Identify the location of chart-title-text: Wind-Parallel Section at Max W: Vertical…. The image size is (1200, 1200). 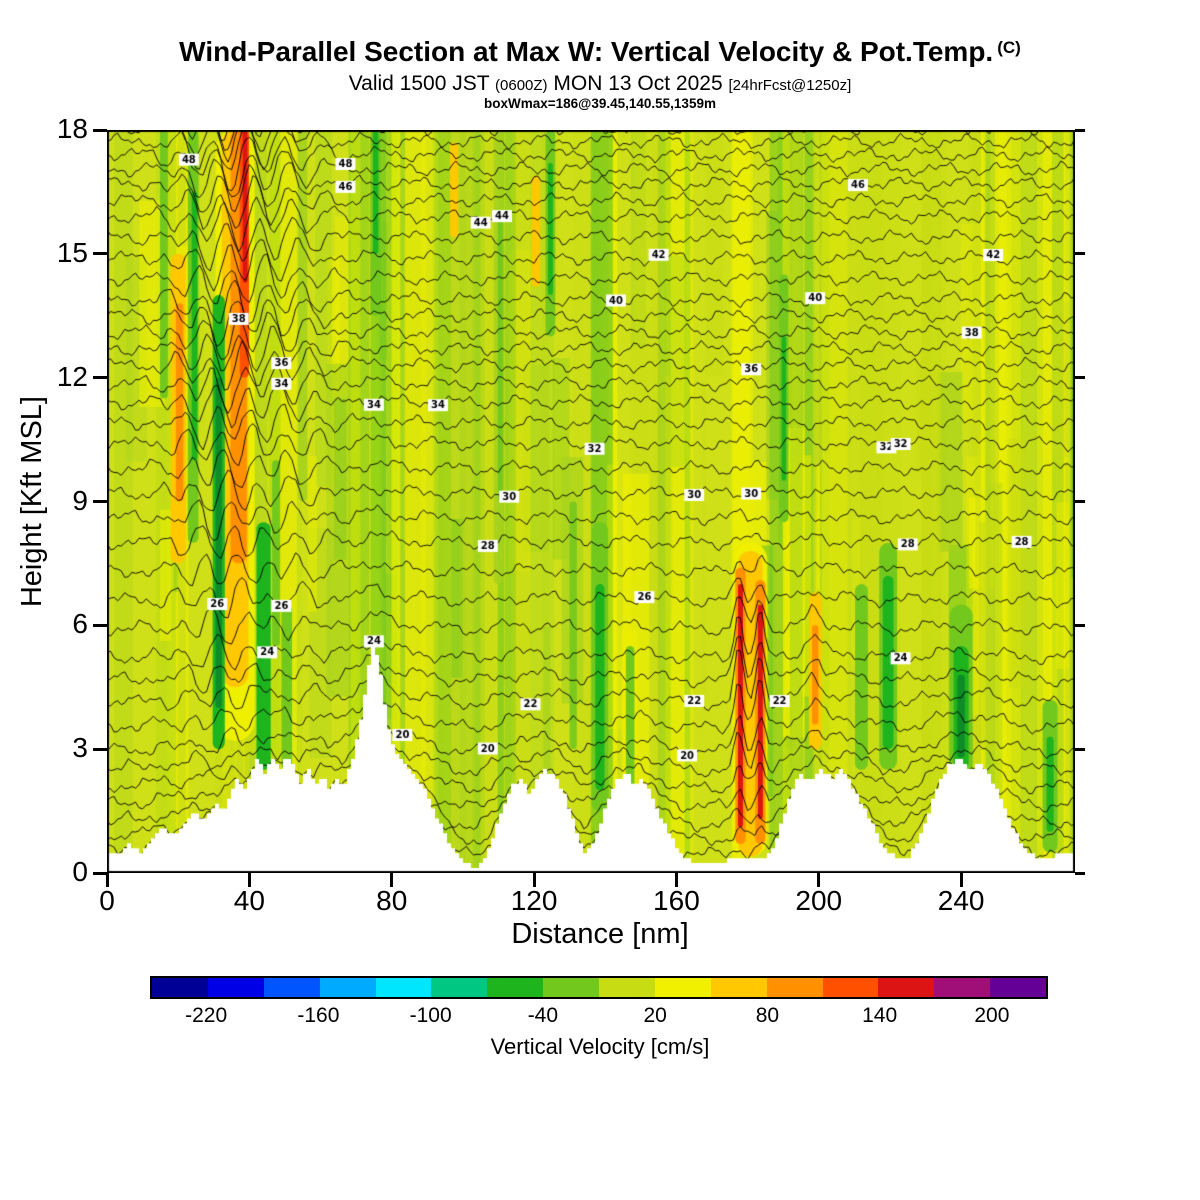
(586, 51).